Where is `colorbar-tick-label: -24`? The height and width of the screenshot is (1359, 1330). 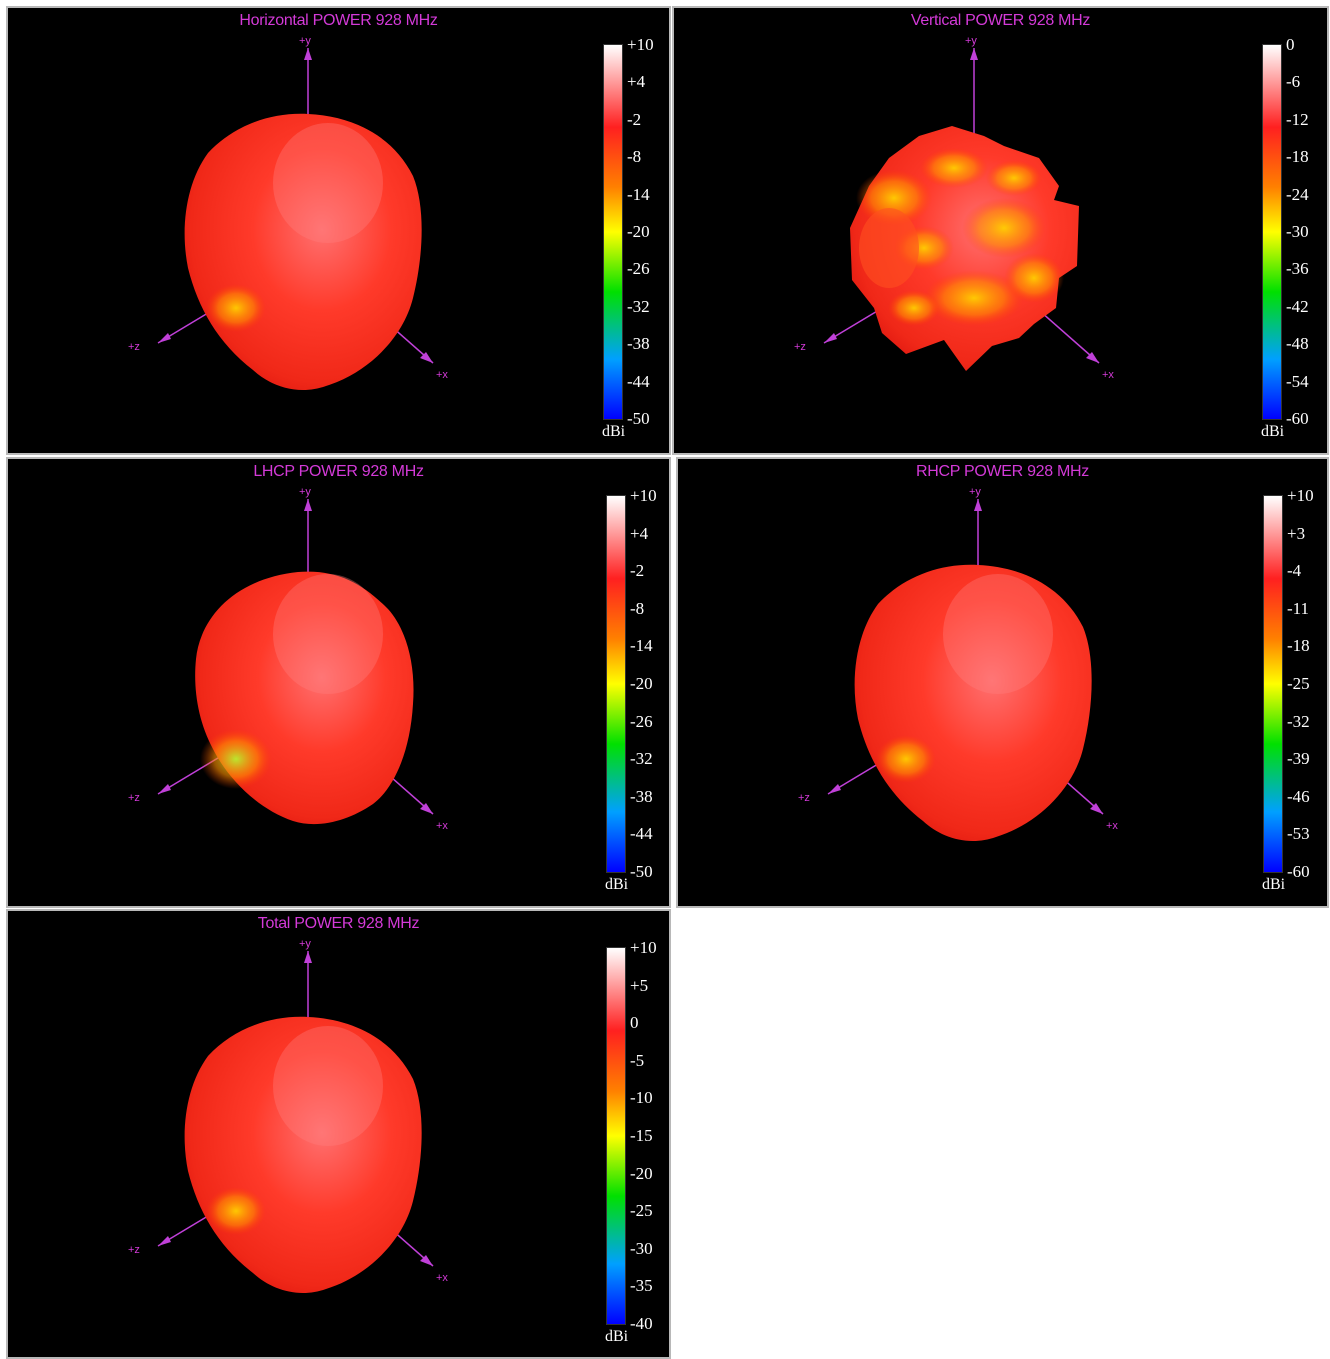 colorbar-tick-label: -24 is located at coordinates (1297, 194).